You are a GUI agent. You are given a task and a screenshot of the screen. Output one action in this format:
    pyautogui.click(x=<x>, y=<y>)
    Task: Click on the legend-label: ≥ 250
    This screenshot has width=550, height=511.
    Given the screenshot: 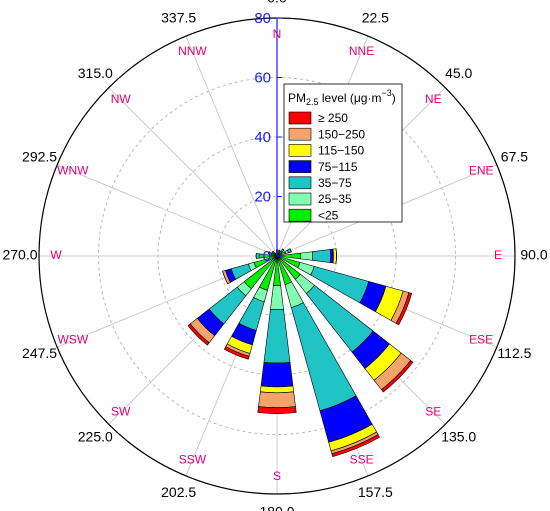 What is the action you would take?
    pyautogui.click(x=333, y=118)
    